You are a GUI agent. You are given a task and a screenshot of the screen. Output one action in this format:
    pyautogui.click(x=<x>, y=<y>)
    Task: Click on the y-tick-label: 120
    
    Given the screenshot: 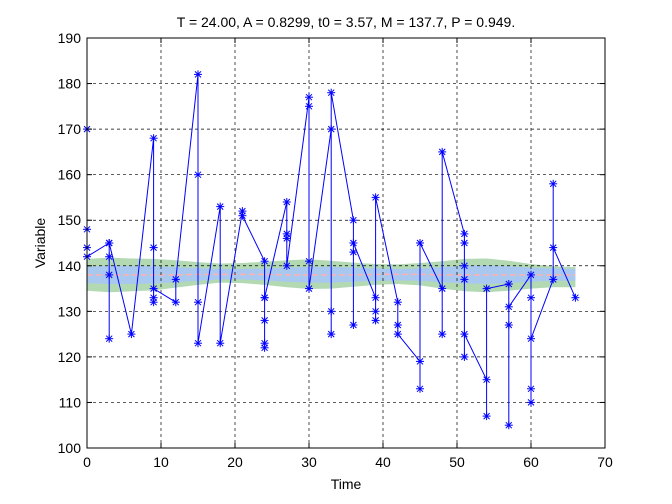 What is the action you would take?
    pyautogui.click(x=70, y=357)
    